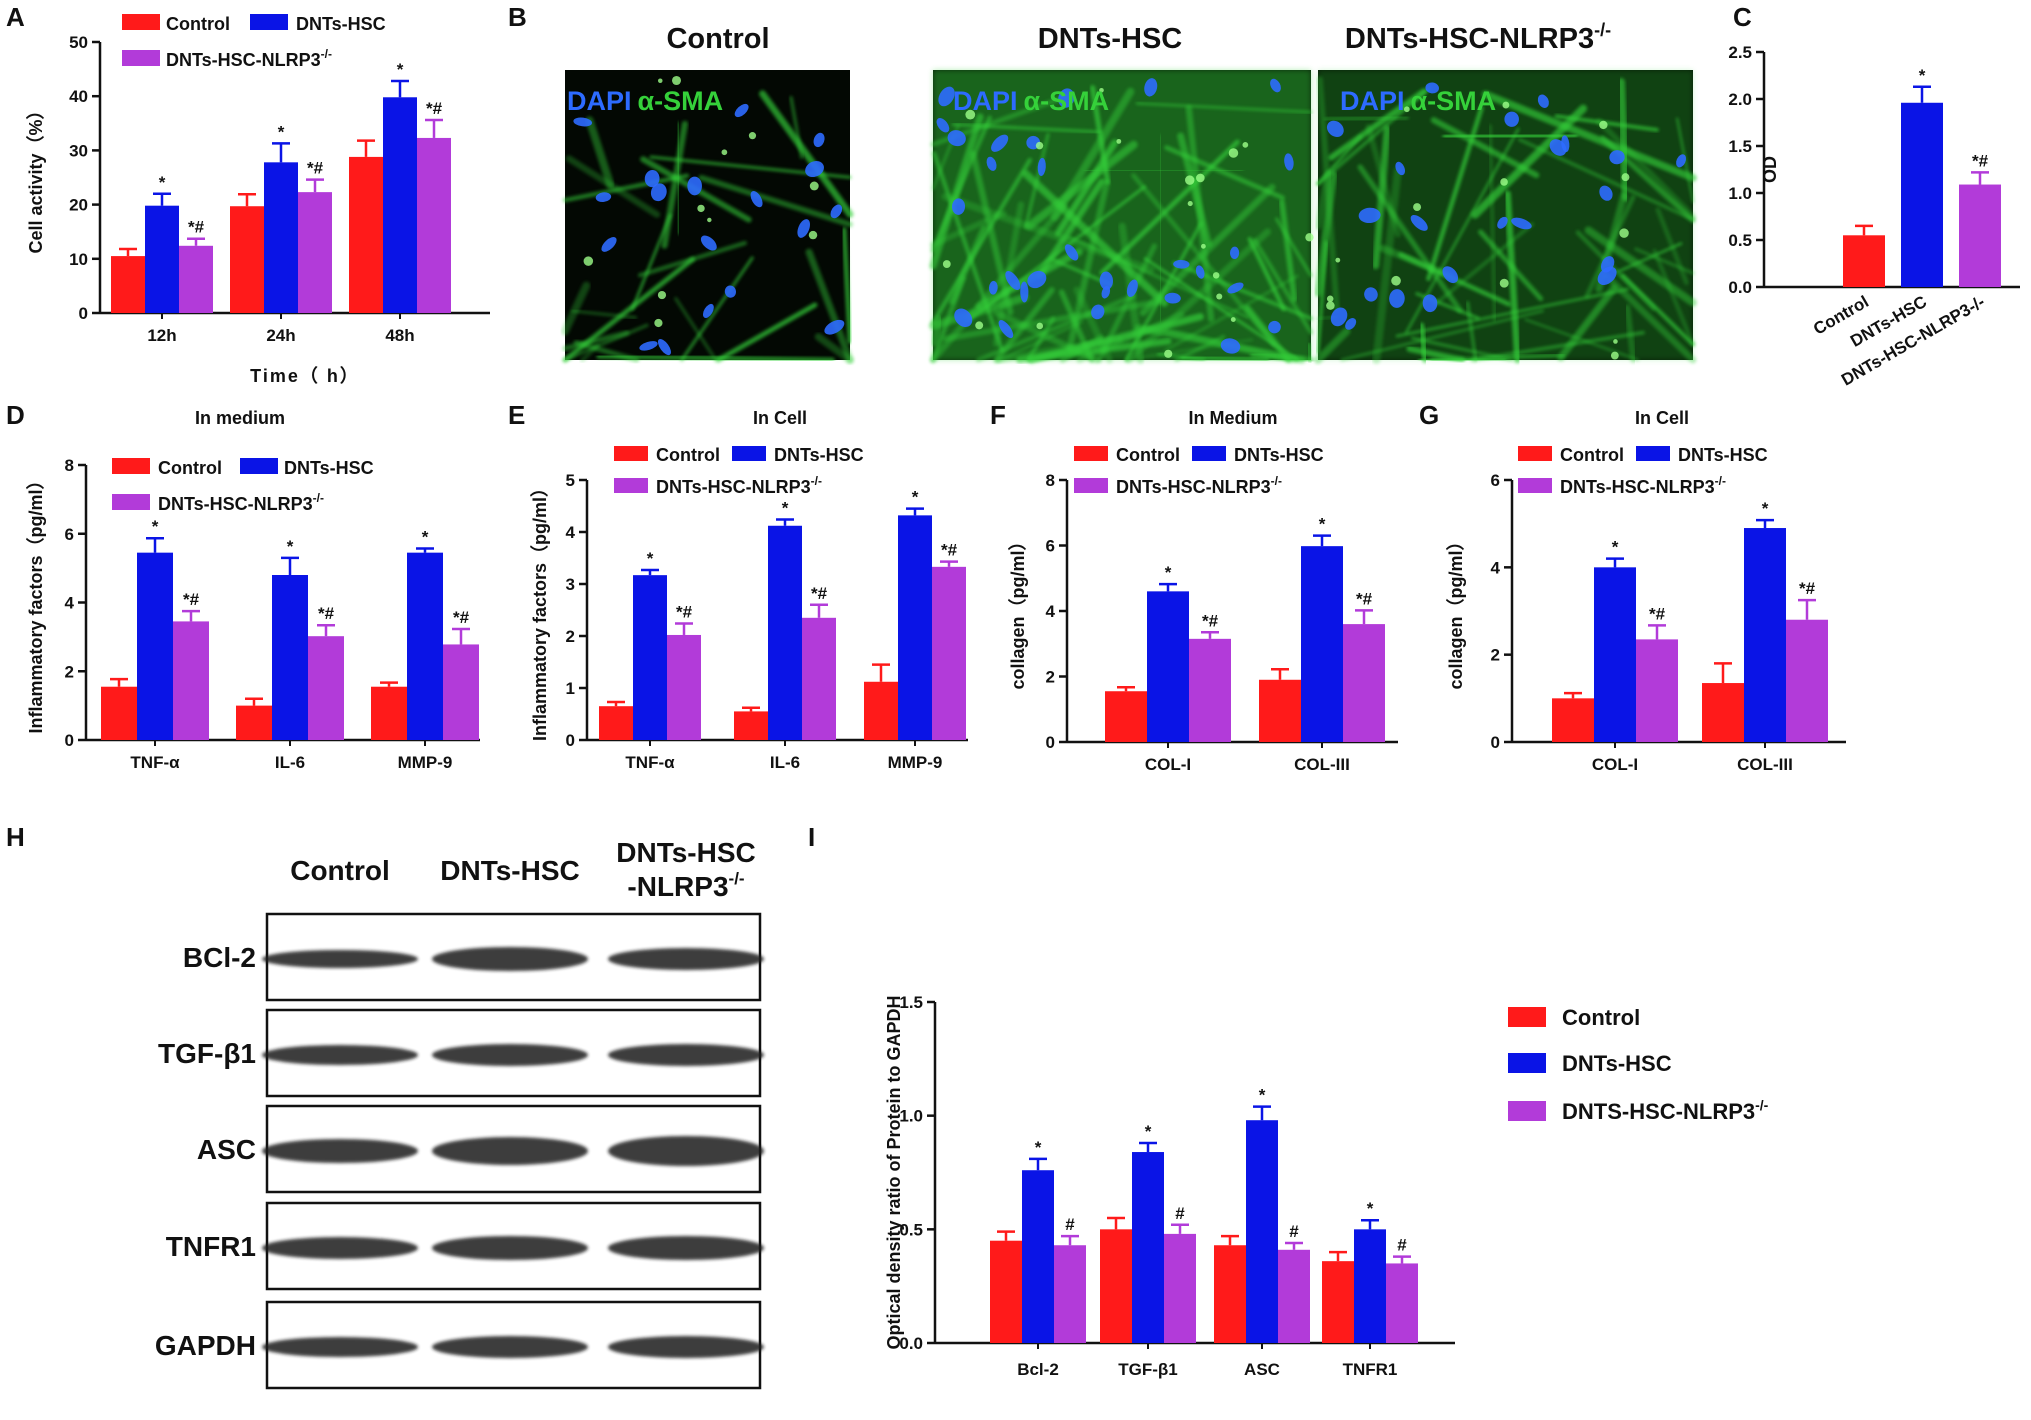  I want to click on wb-row-label: TNFR1, so click(211, 1246).